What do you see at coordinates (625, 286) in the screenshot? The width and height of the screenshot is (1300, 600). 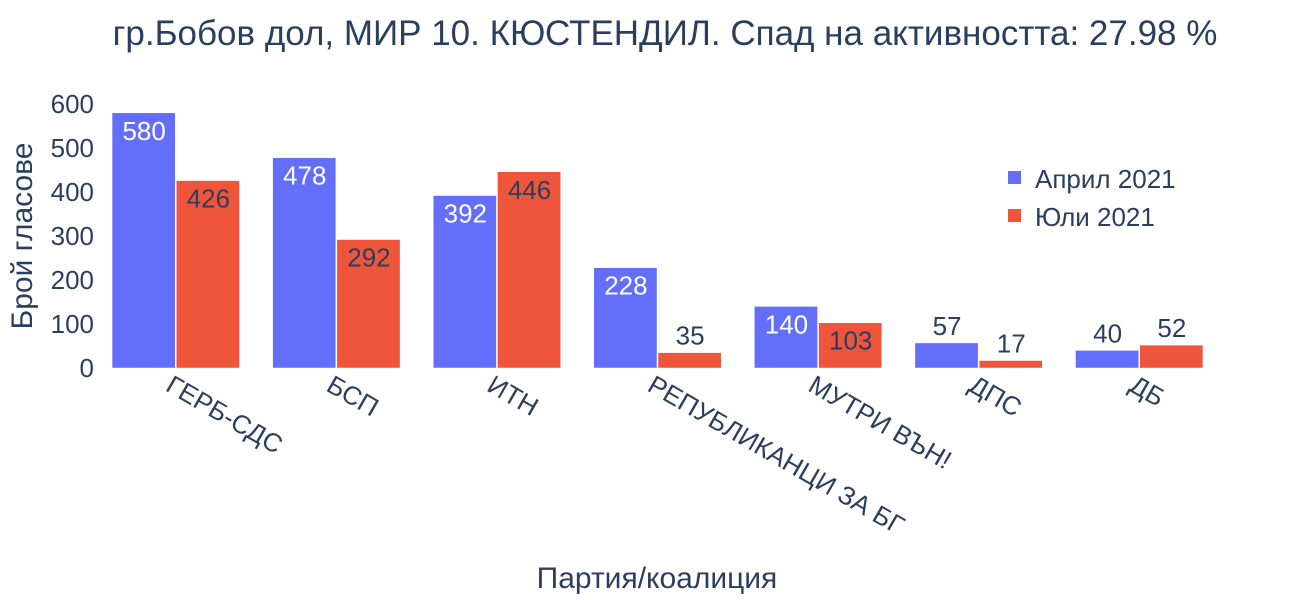 I see `bar-value-label: 228` at bounding box center [625, 286].